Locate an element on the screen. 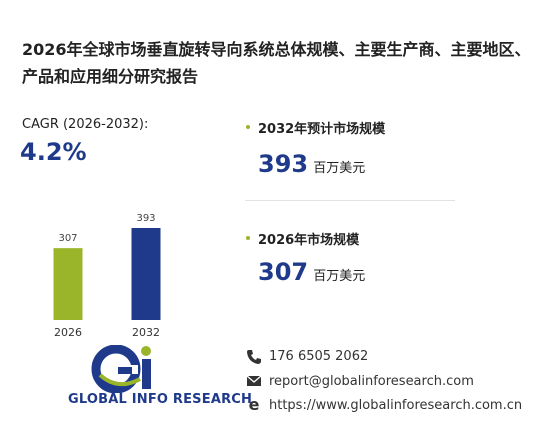 This screenshot has height=431, width=560. bar-chart: 307 2026 393 2032 is located at coordinates (107, 276).